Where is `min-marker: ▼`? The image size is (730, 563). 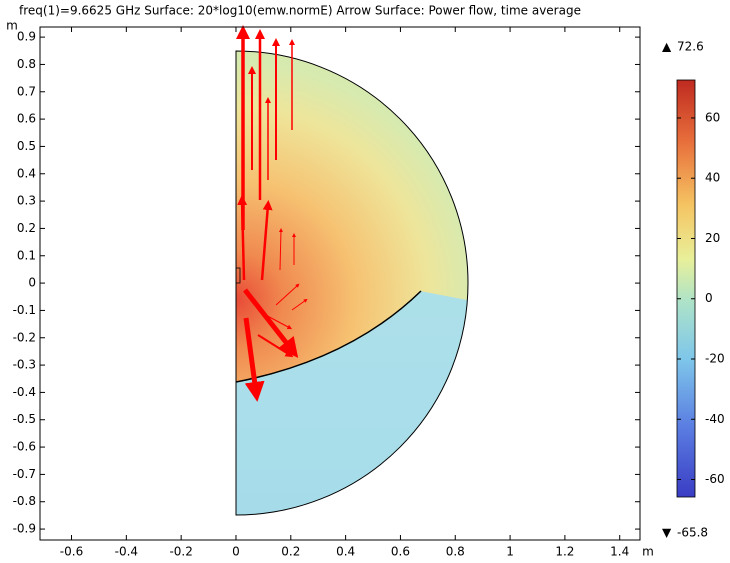 min-marker: ▼ is located at coordinates (667, 533).